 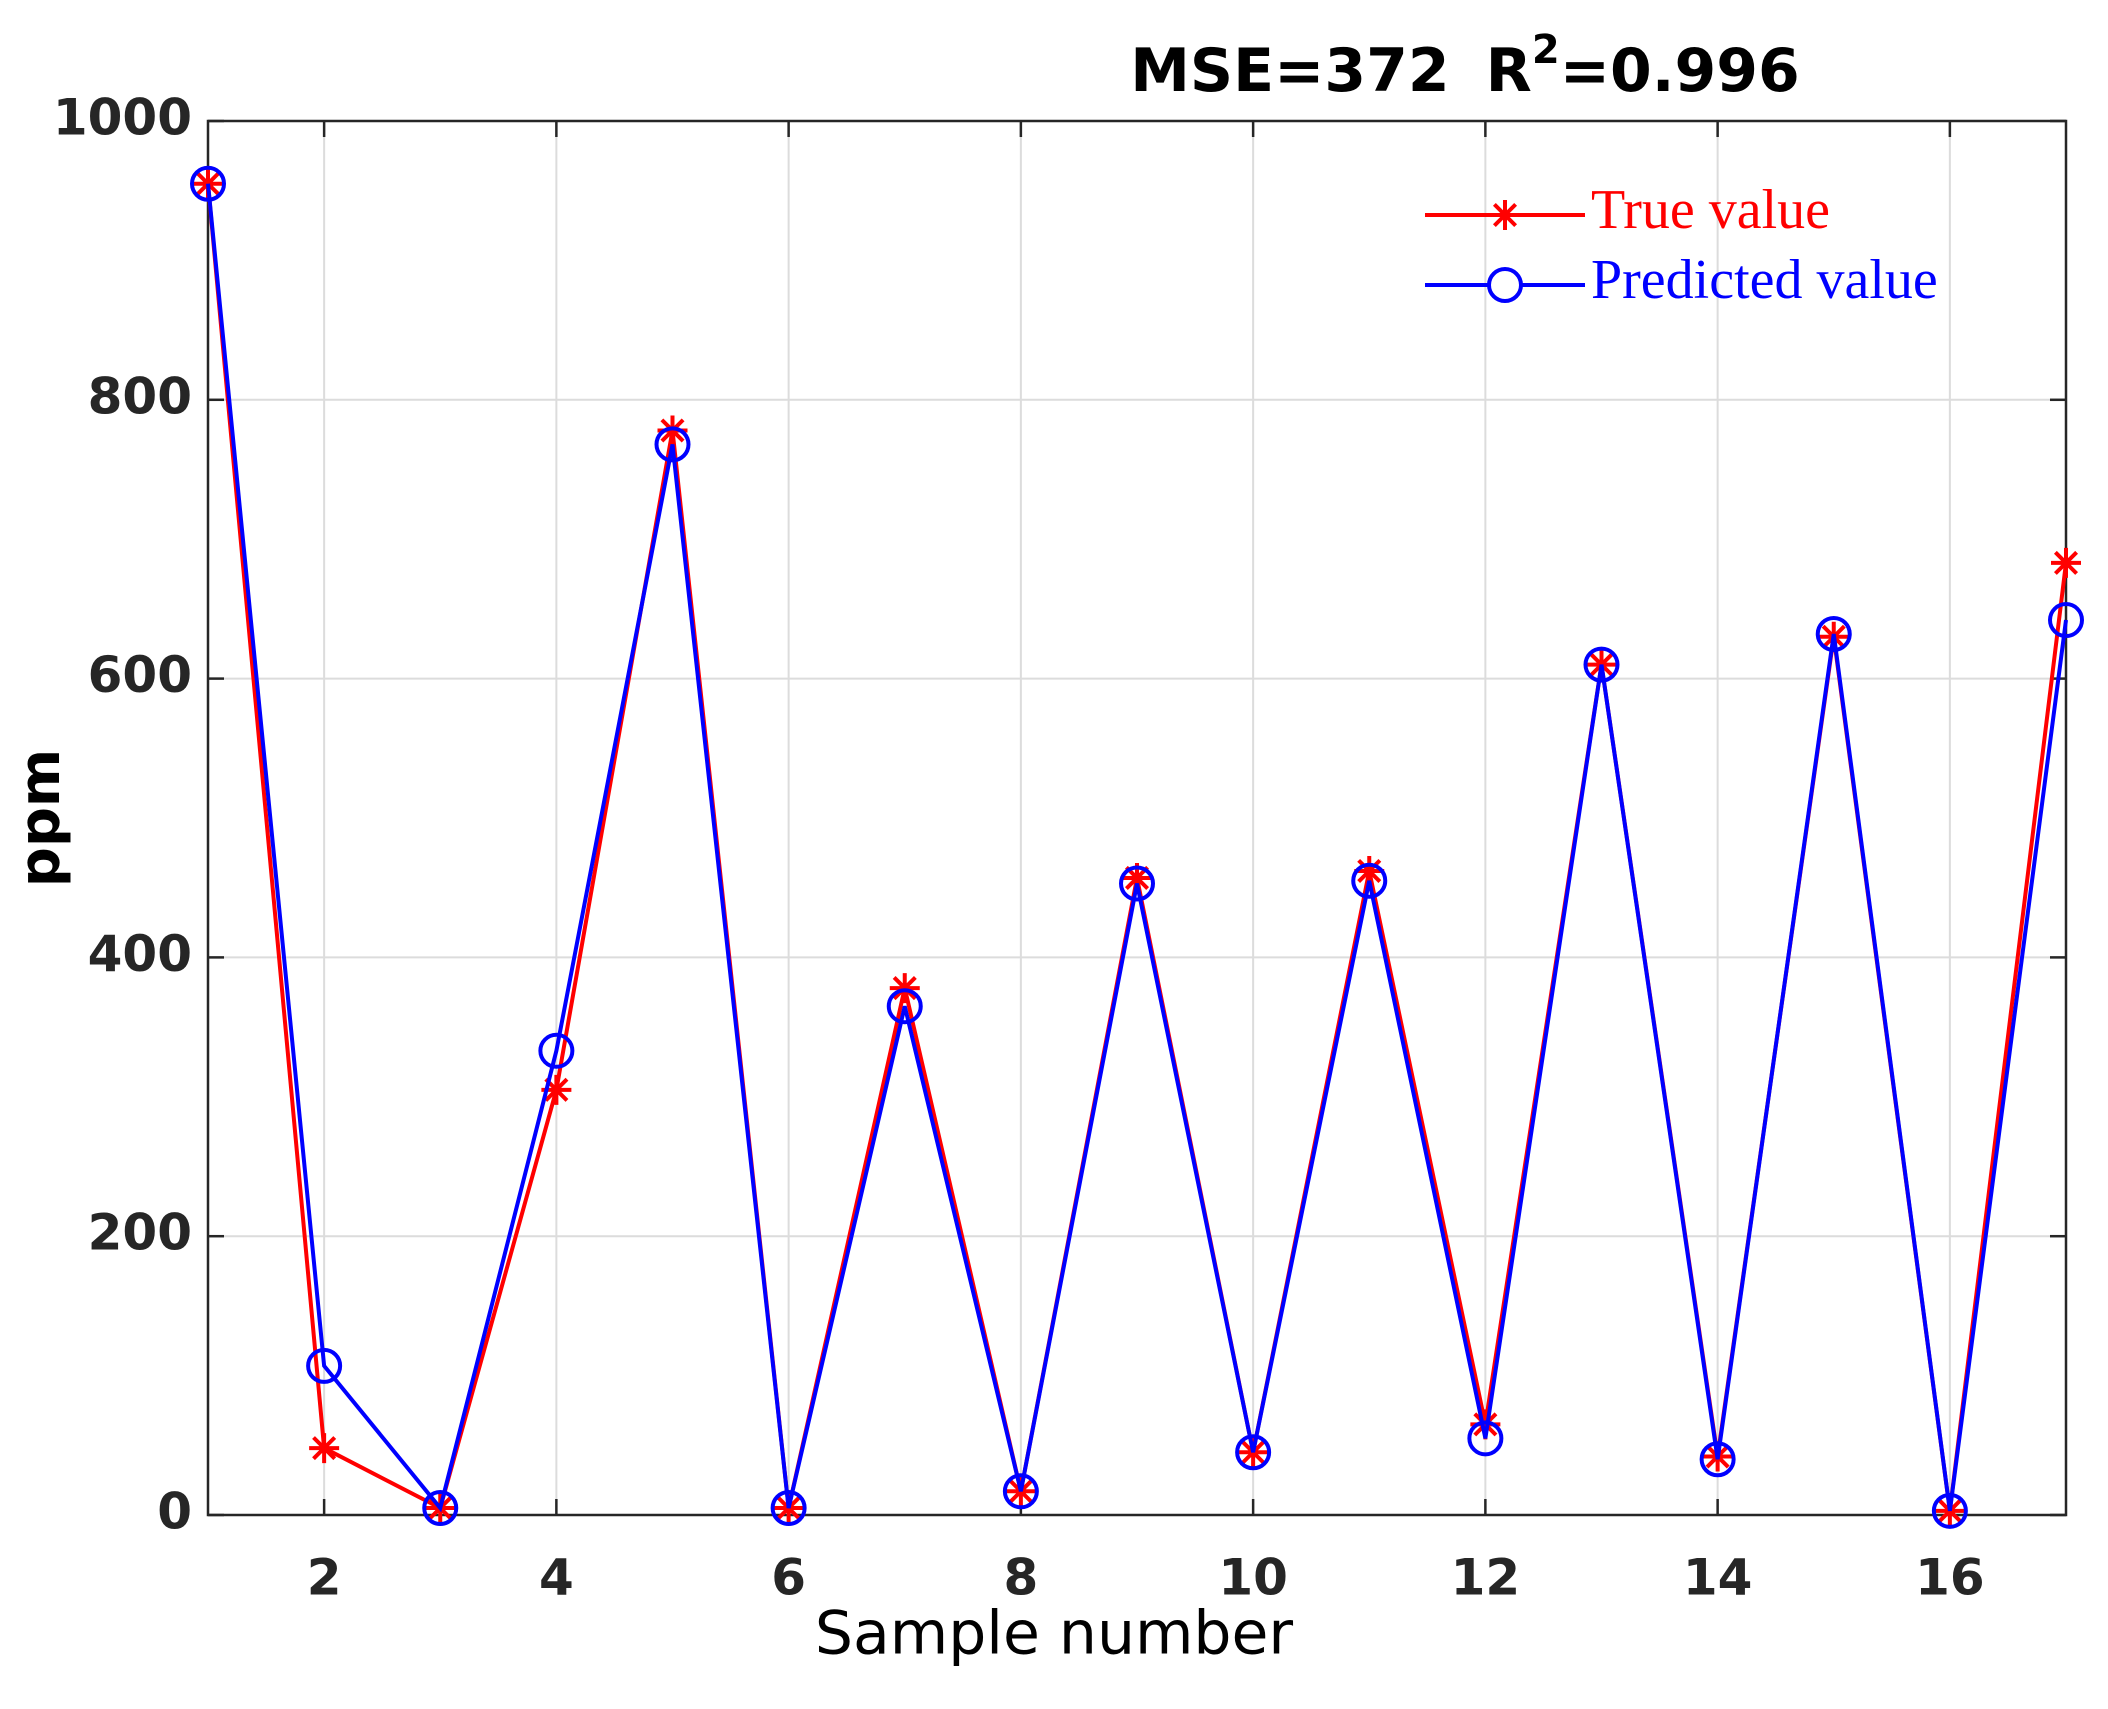 What do you see at coordinates (1950, 1578) in the screenshot?
I see `x-tick-label: 16` at bounding box center [1950, 1578].